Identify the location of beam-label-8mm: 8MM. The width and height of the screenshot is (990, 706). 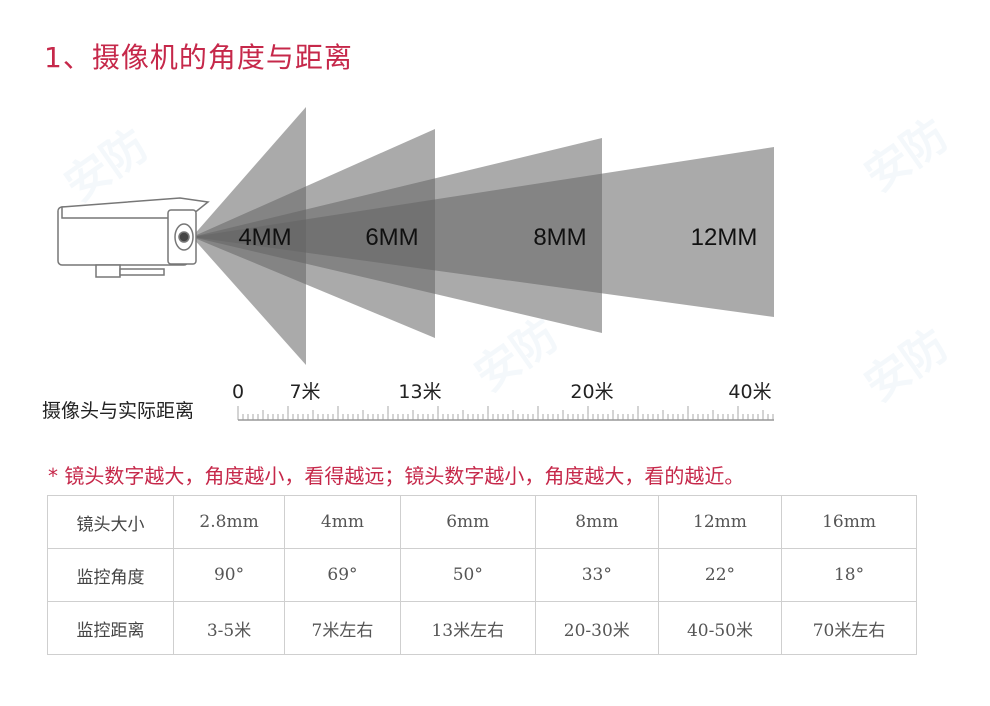
(559, 237).